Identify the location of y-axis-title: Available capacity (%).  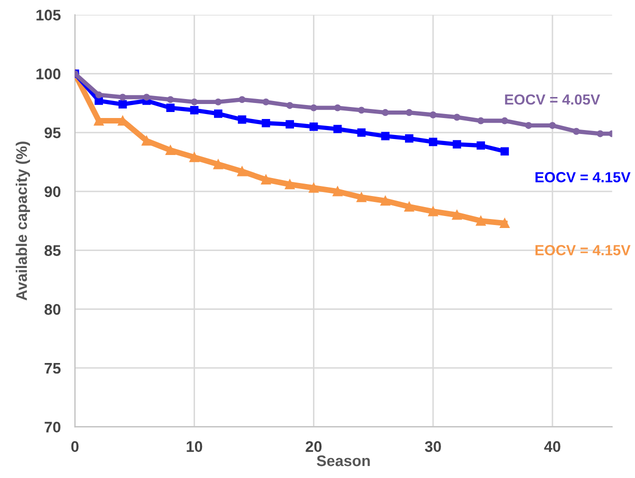
(23, 221).